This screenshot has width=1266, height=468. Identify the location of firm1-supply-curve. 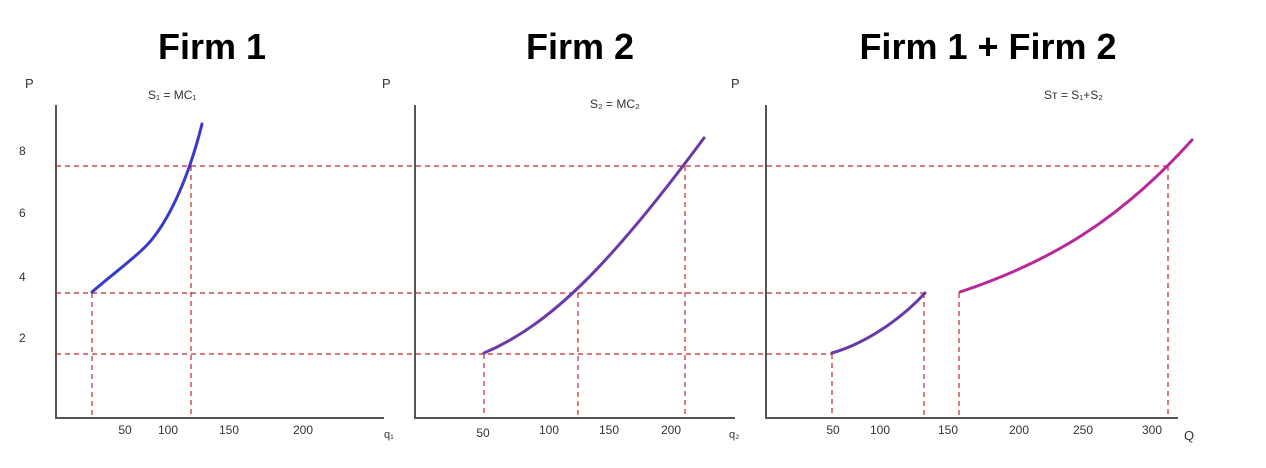
(147, 208).